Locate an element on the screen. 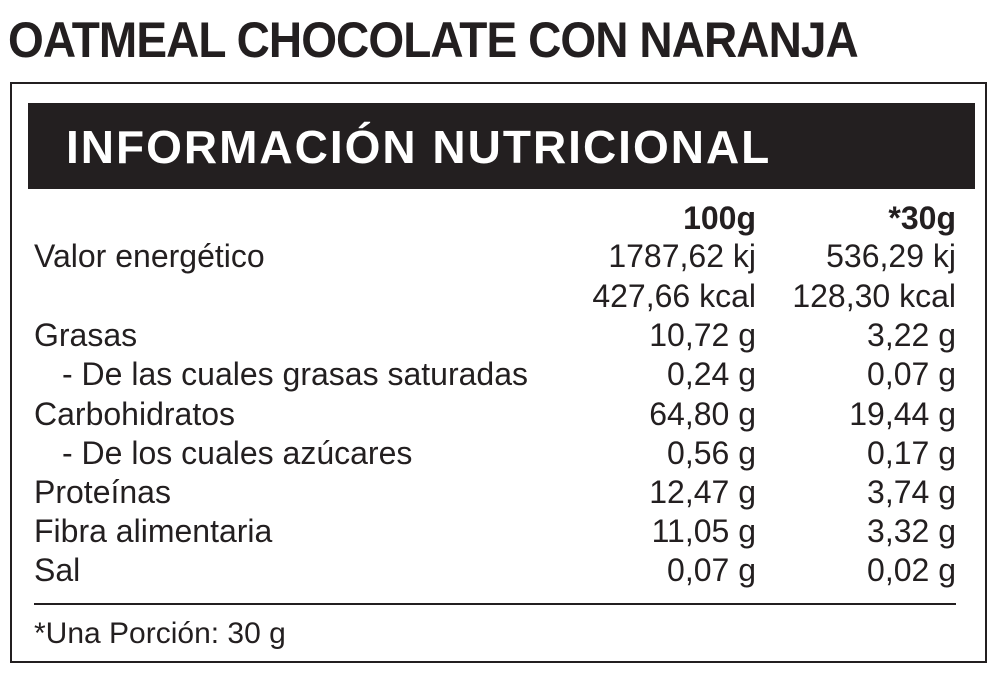  table-divider is located at coordinates (495, 604).